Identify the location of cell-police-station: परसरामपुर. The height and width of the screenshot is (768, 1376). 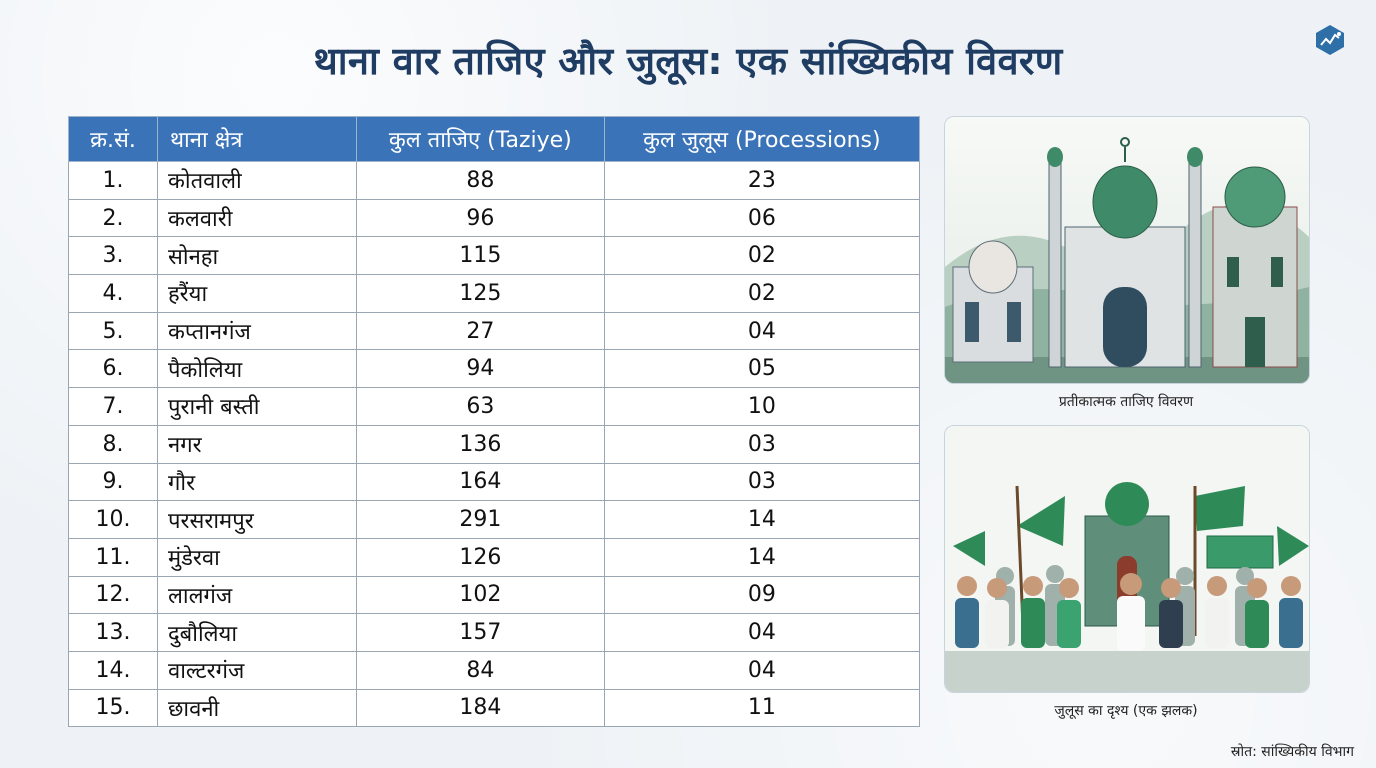
(257, 519).